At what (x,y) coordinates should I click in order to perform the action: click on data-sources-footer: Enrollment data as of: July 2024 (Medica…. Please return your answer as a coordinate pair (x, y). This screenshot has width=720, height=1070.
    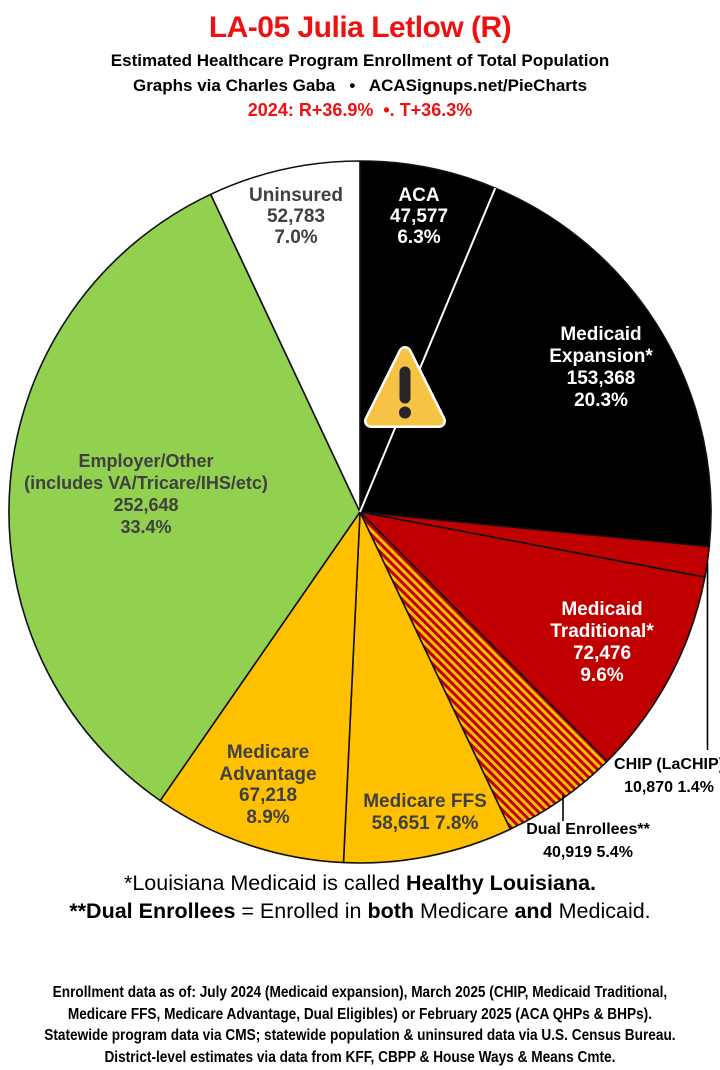
    Looking at the image, I should click on (360, 1025).